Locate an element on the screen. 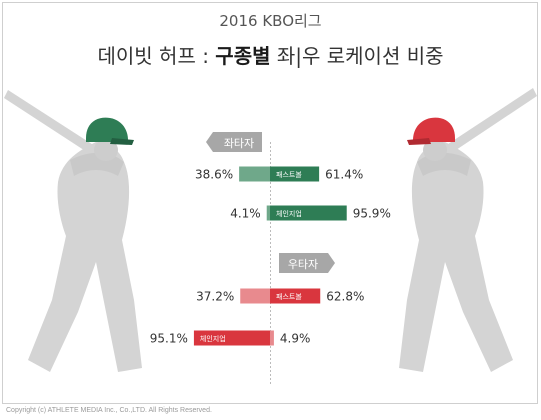 Image resolution: width=541 pixels, height=420 pixels. left-batter-arrow-shape is located at coordinates (234, 142).